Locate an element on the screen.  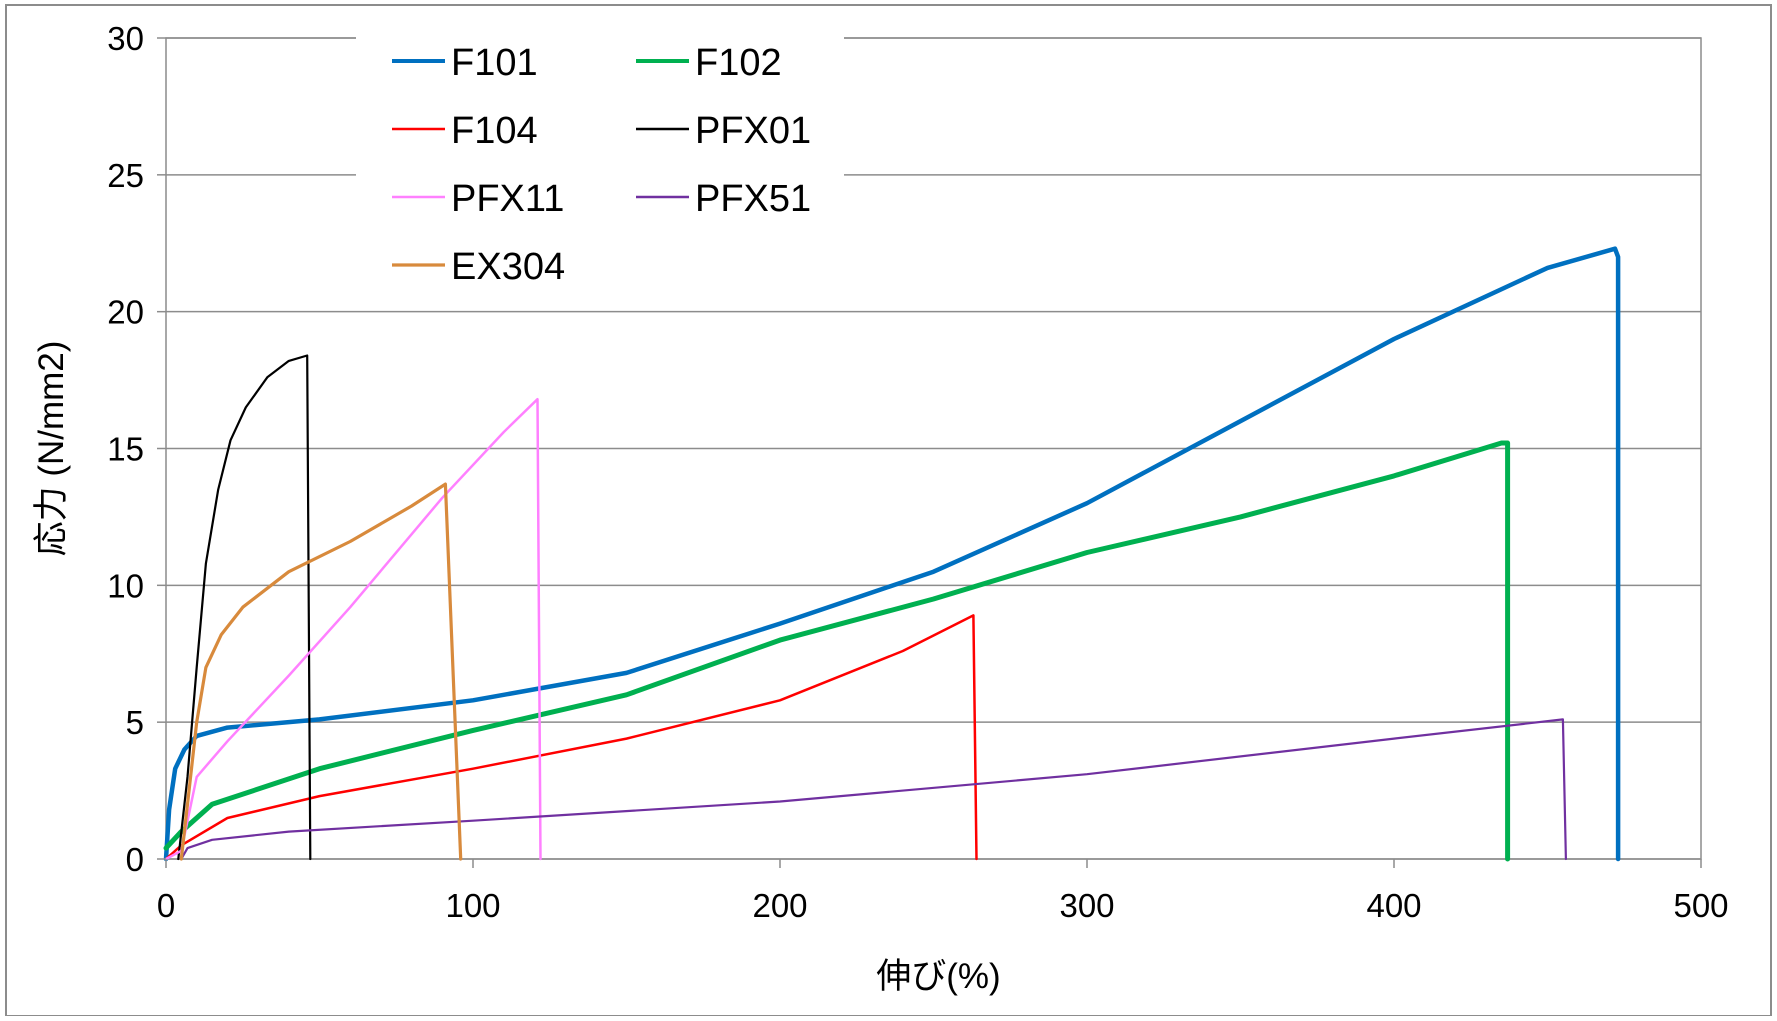
y-tick-label: 20 is located at coordinates (125, 312).